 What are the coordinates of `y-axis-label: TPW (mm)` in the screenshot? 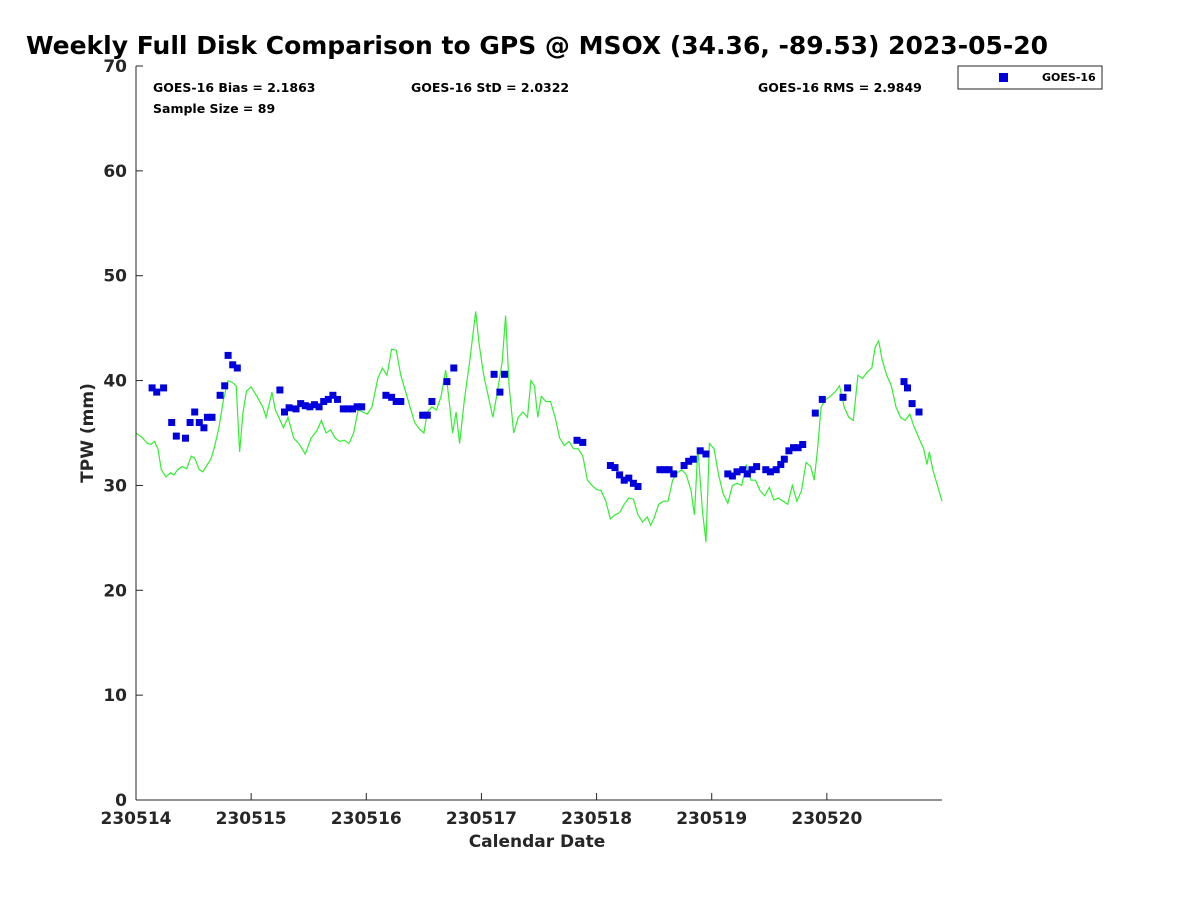 It's located at (88, 433).